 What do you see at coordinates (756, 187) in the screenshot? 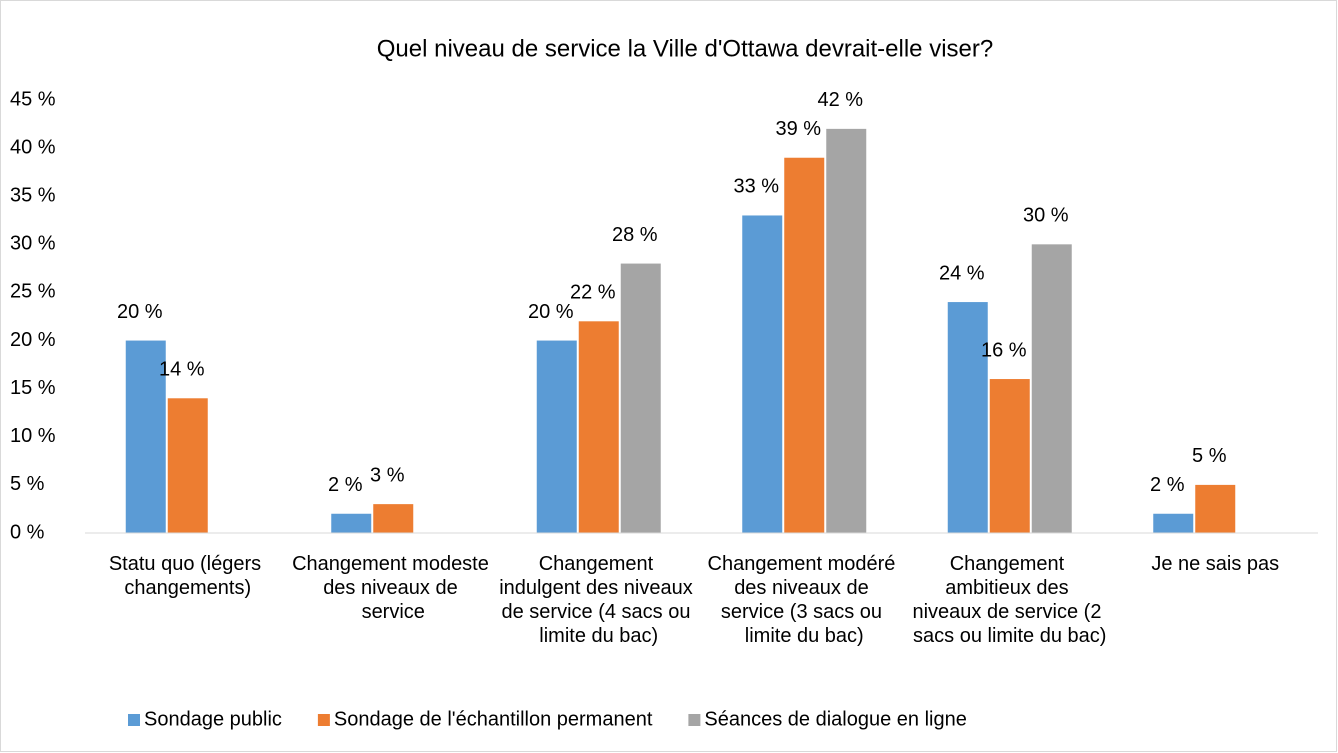
I see `data-label: 33 %` at bounding box center [756, 187].